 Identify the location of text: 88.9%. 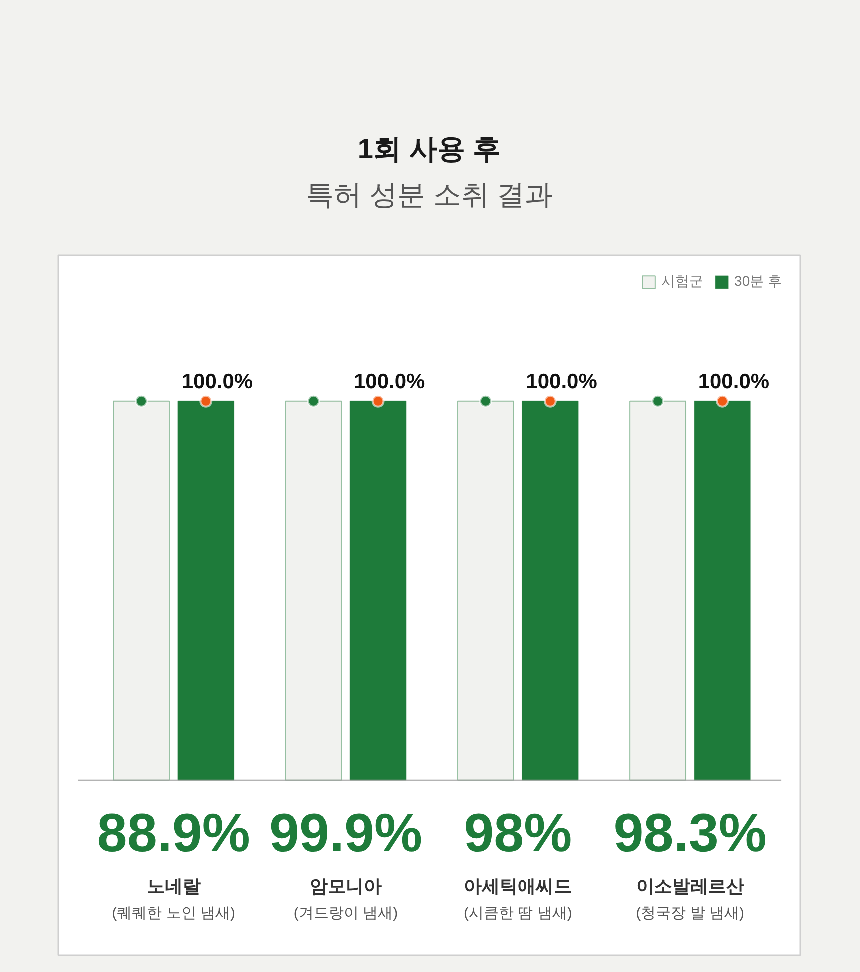
(173, 833).